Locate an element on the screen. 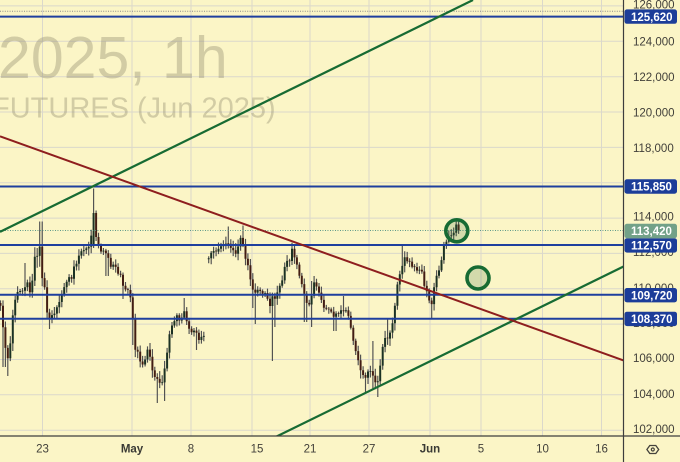  svg-text: 109,720 is located at coordinates (652, 296).